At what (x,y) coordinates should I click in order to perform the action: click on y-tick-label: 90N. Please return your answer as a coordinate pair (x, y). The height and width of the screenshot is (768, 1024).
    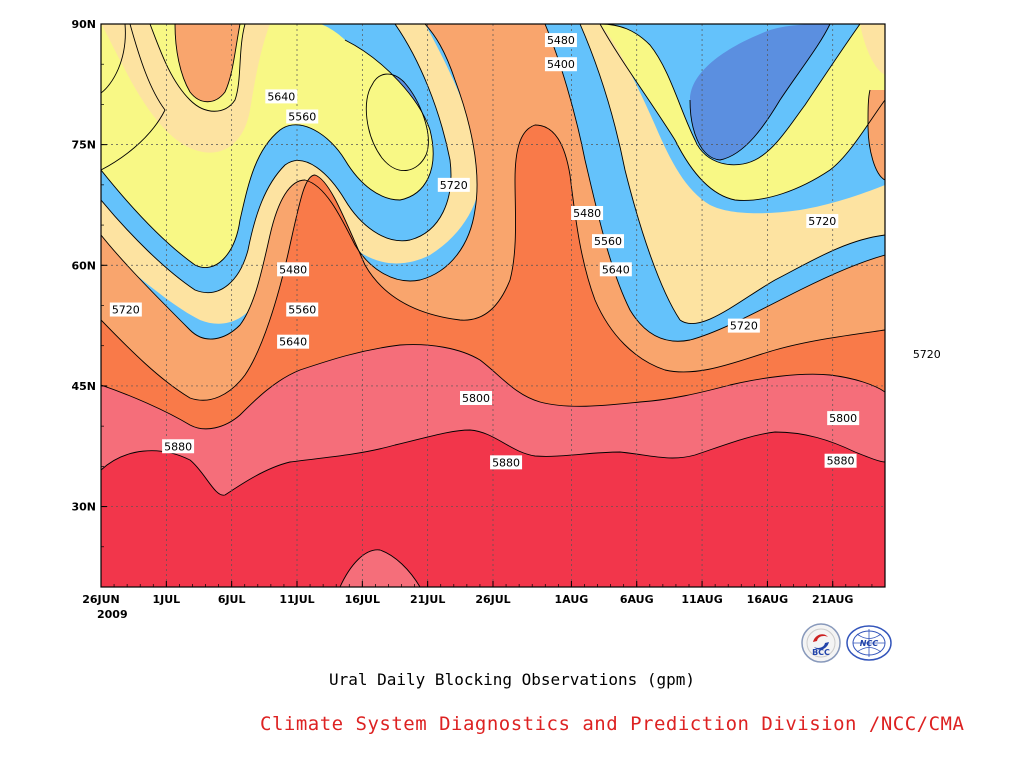
    Looking at the image, I should click on (83, 24).